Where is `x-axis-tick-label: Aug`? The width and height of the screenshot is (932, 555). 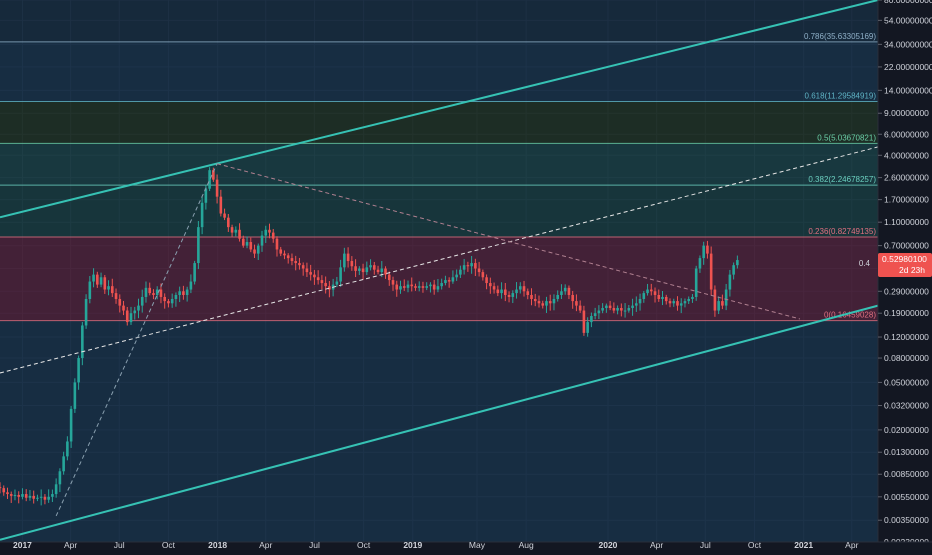 x-axis-tick-label: Aug is located at coordinates (526, 545).